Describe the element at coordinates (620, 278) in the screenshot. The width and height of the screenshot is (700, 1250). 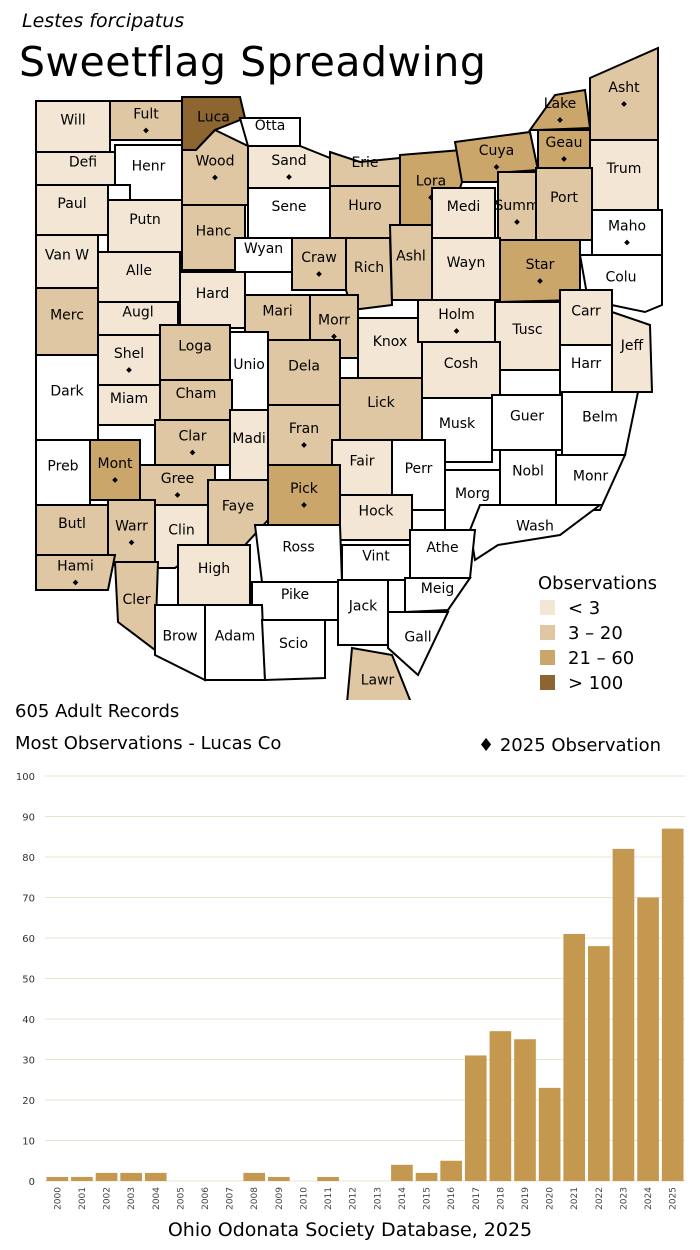
I see `county-label-colu: Colu` at that location.